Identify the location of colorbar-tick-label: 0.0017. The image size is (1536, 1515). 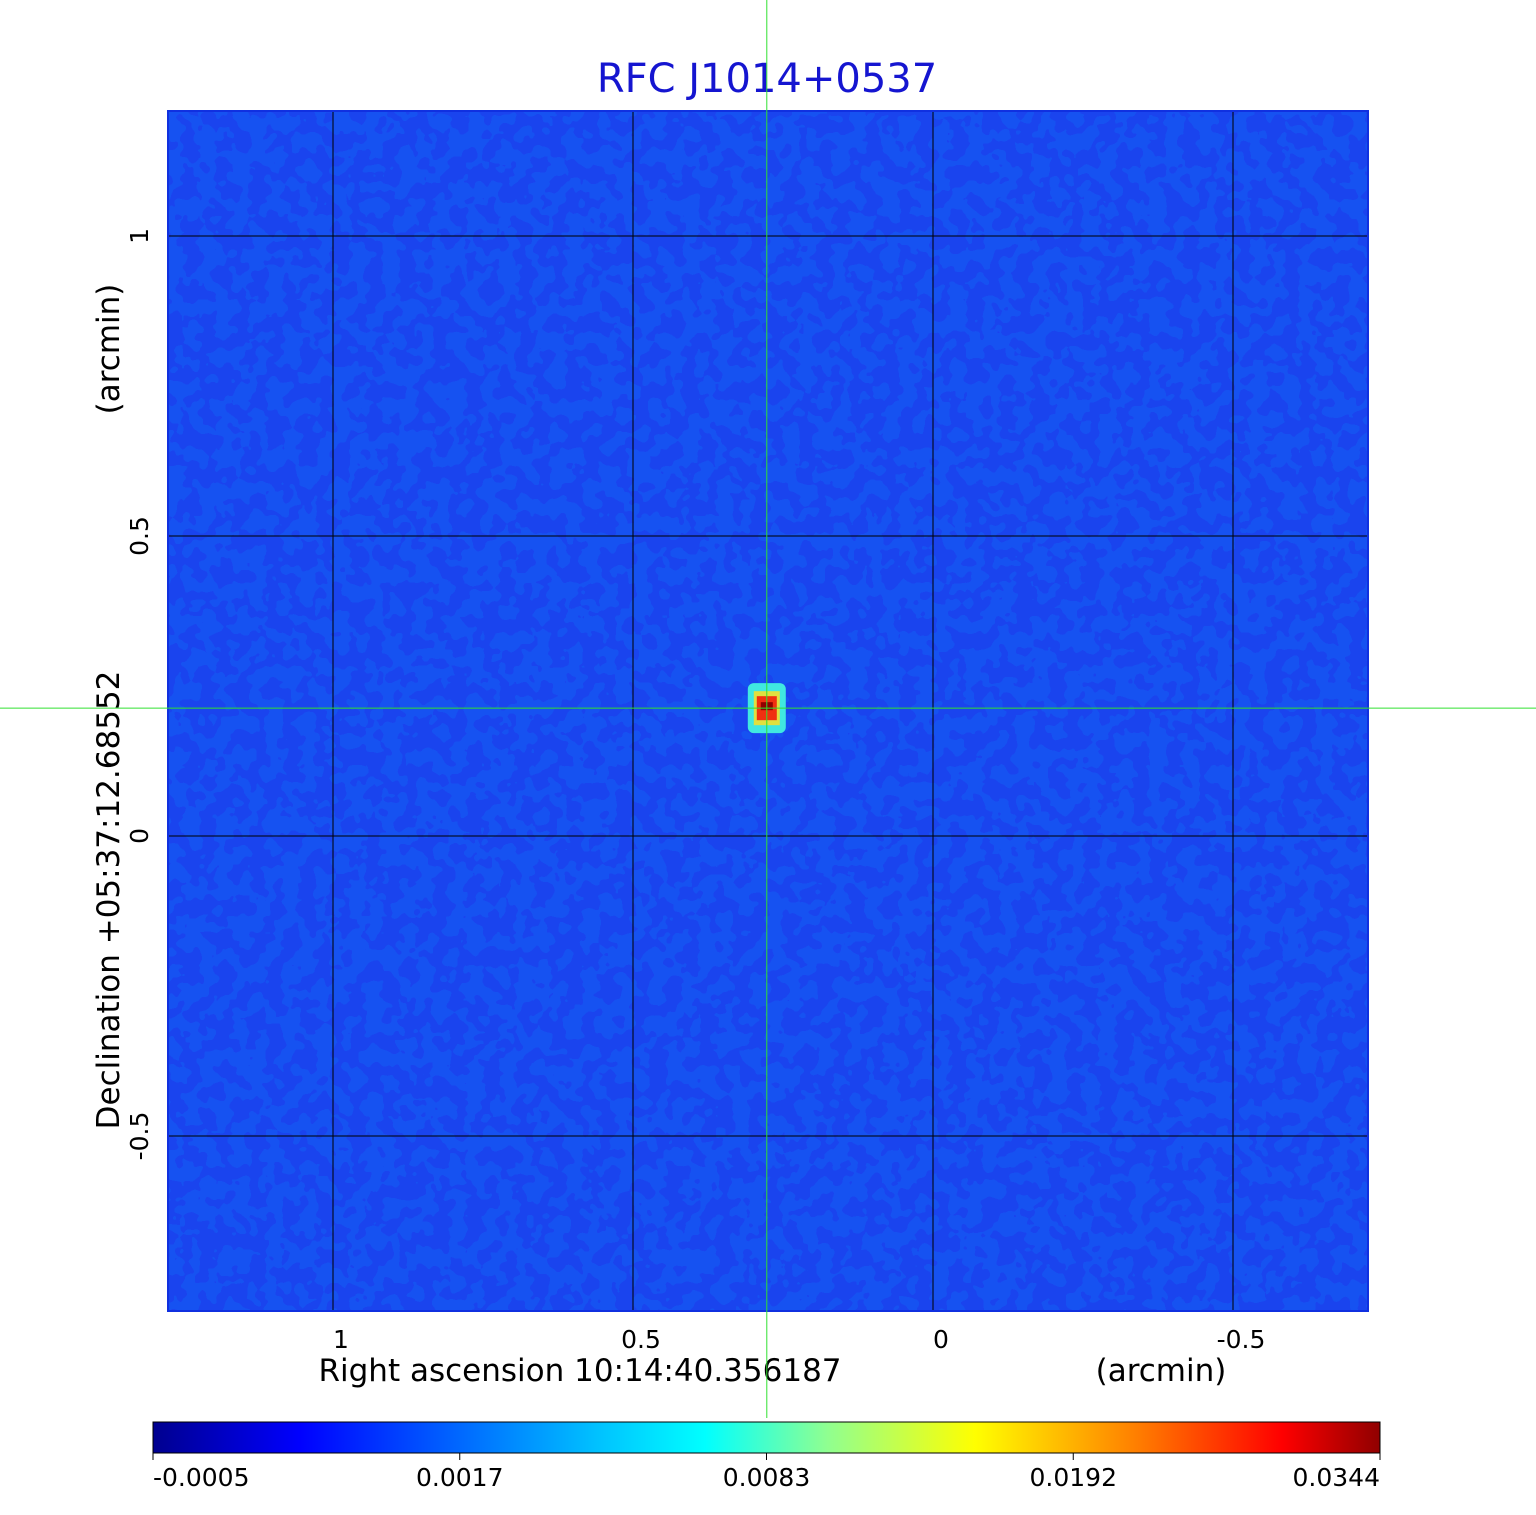
(459, 1477).